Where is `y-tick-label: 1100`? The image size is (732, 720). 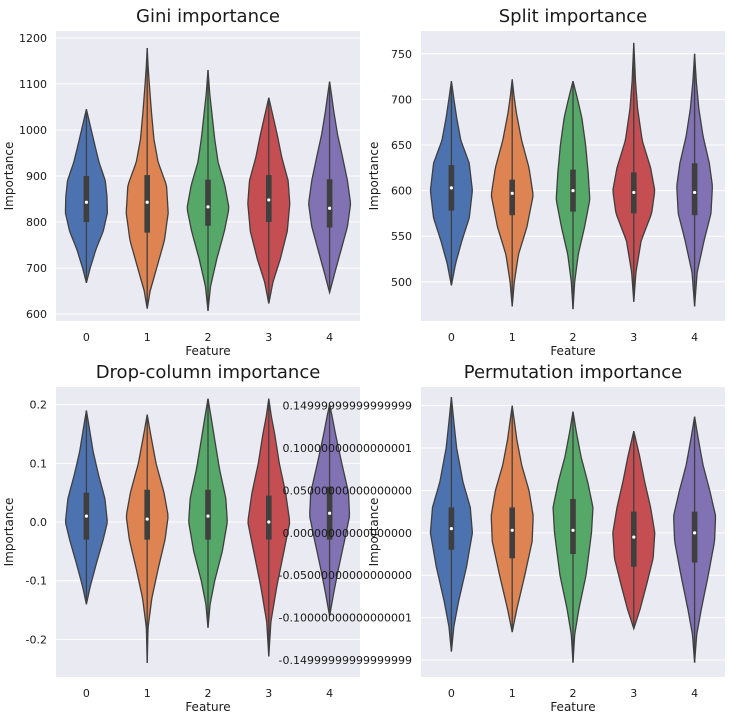 y-tick-label: 1100 is located at coordinates (33, 84).